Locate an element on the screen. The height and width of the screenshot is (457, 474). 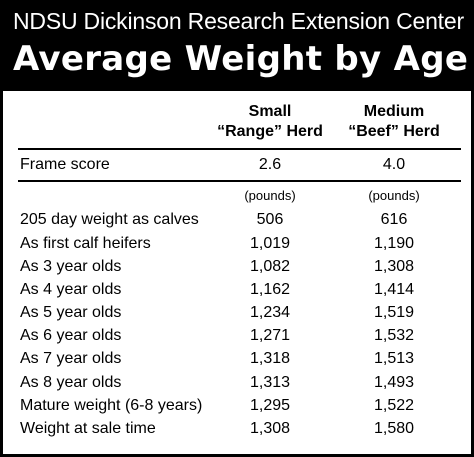
header-divider is located at coordinates (239, 149).